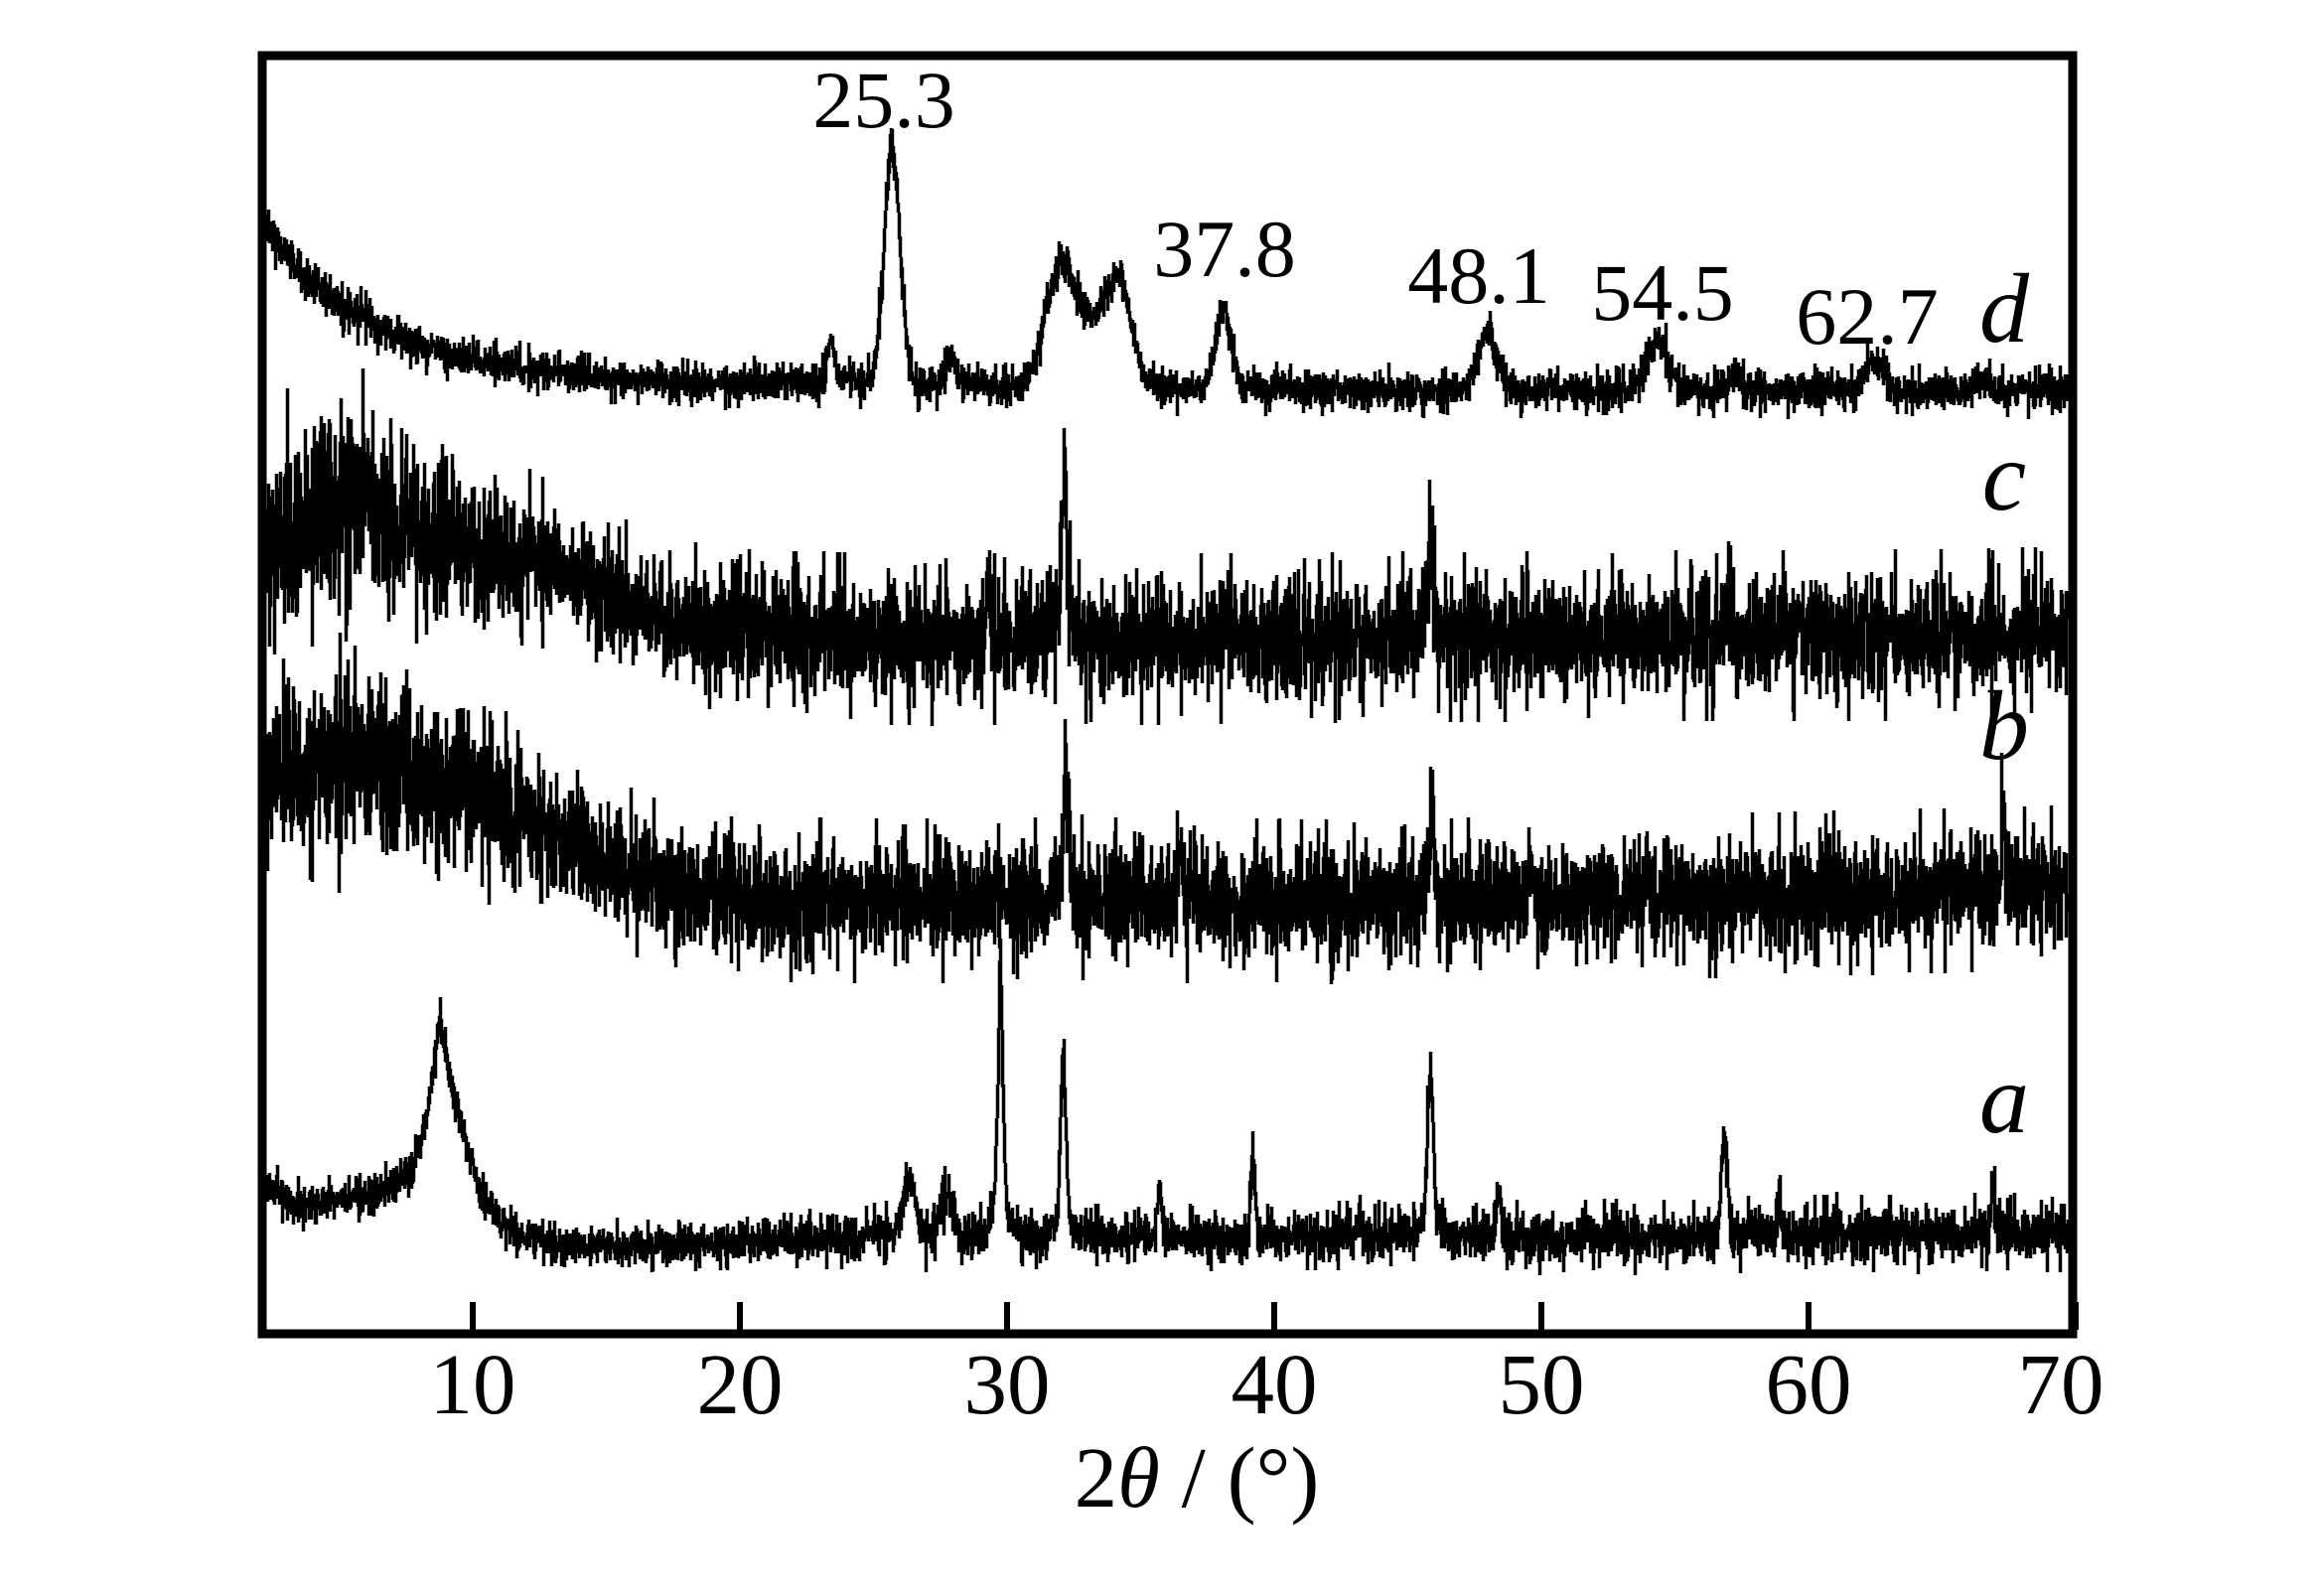 The image size is (2321, 1596). Describe the element at coordinates (883, 100) in the screenshot. I see `svg-text: 25.3` at that location.